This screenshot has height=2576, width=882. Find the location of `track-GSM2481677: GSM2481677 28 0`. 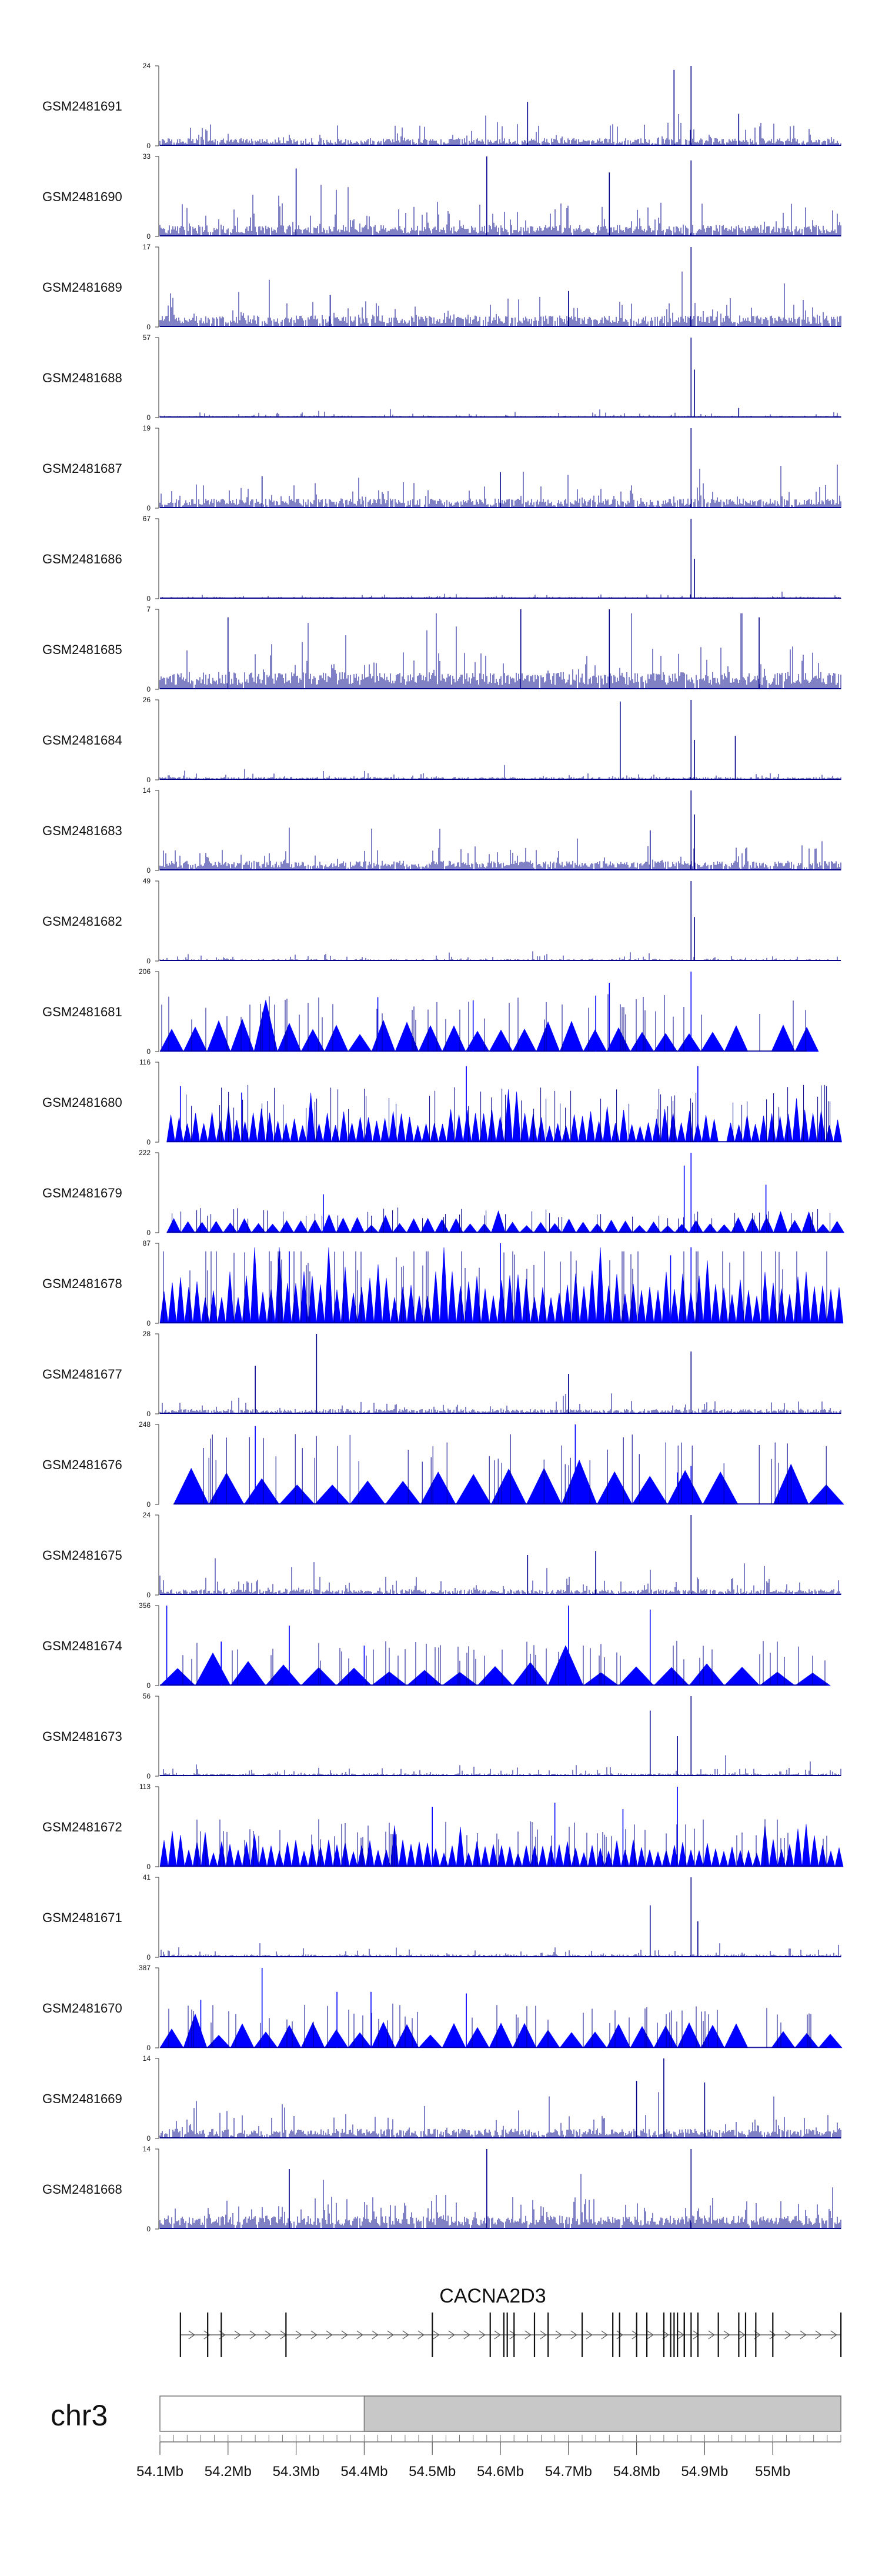

track-GSM2481677: GSM2481677 28 0 is located at coordinates (441, 1374).